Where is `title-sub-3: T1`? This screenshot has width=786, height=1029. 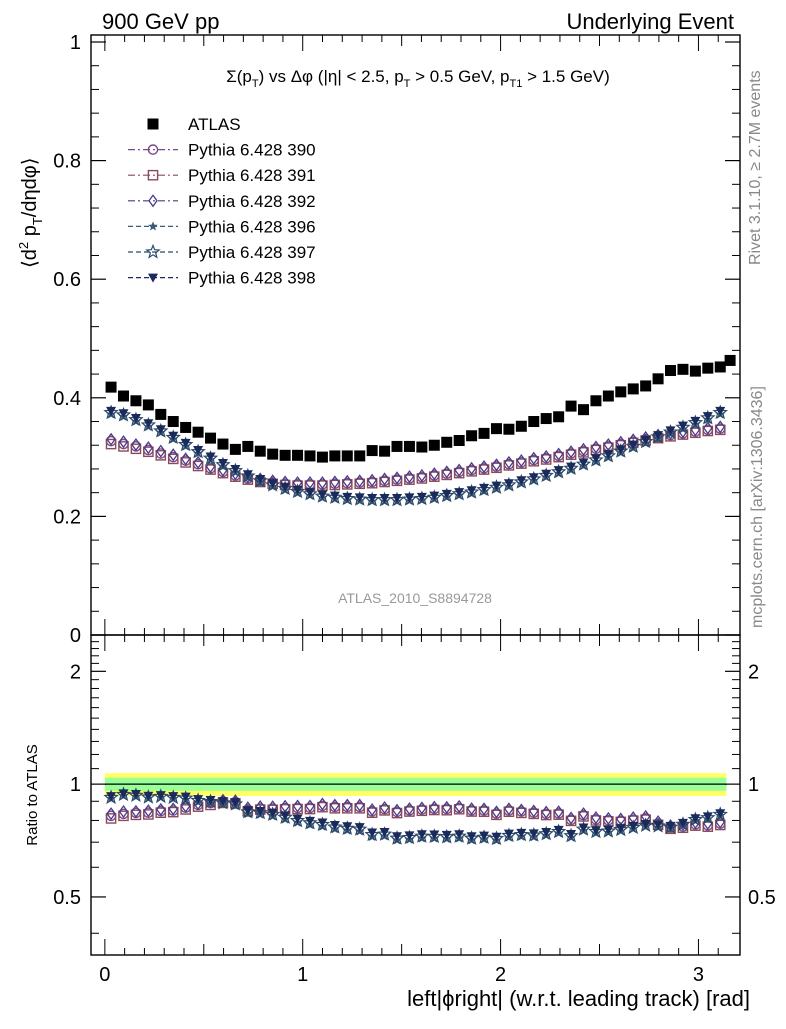
title-sub-3: T1 is located at coordinates (516, 84).